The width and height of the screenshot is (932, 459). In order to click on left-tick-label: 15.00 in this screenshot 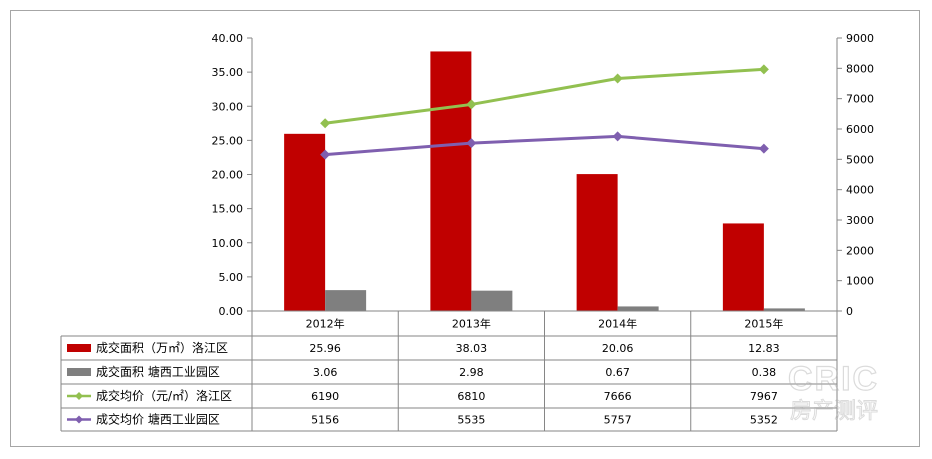, I will do `click(228, 209)`.